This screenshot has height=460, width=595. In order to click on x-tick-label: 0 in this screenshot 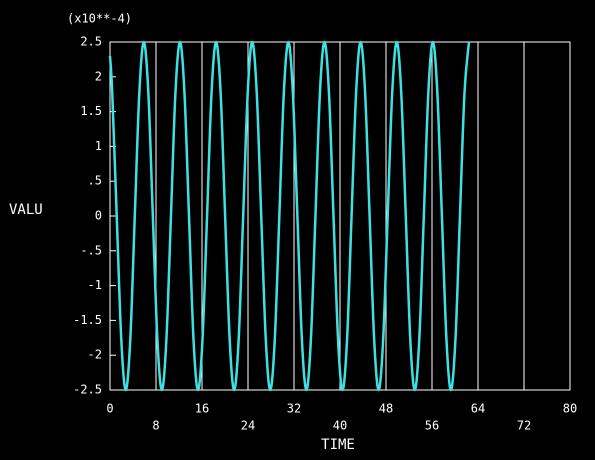, I will do `click(109, 409)`.